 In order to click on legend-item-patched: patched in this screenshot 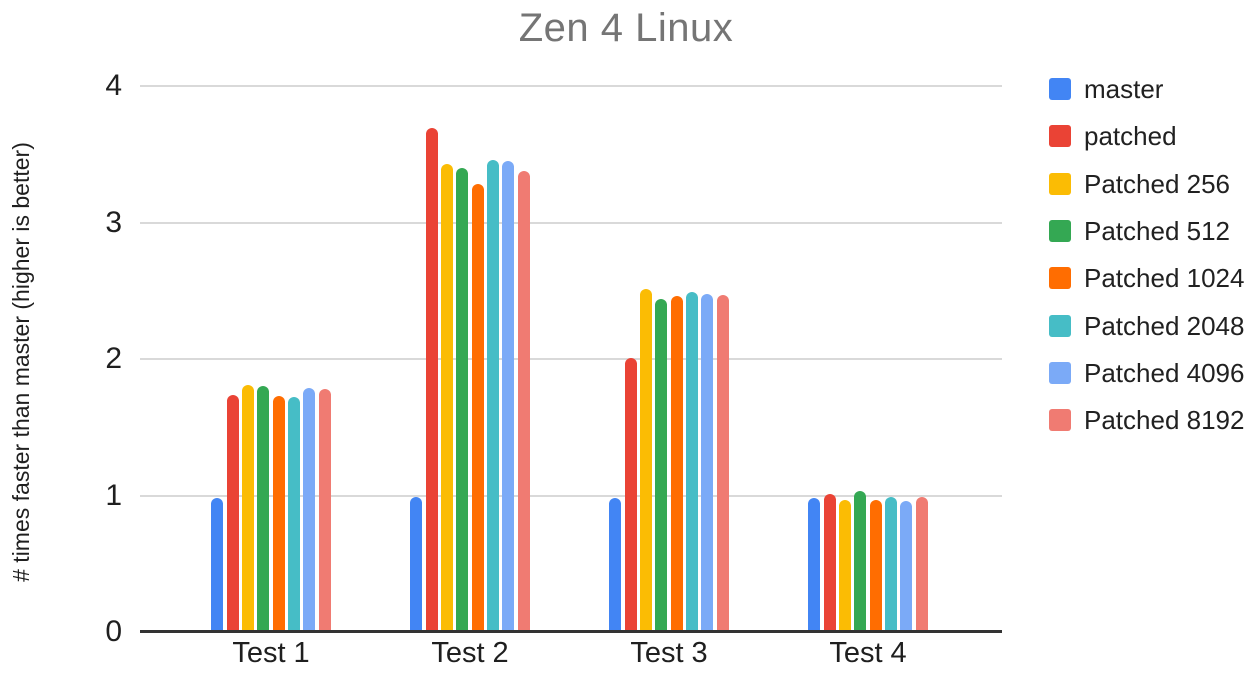, I will do `click(1113, 136)`.